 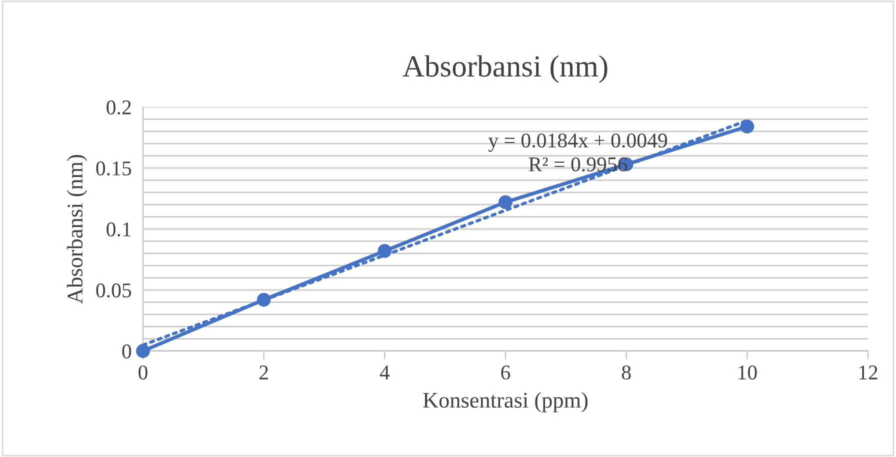 What do you see at coordinates (143, 372) in the screenshot?
I see `x-tick-label: 0` at bounding box center [143, 372].